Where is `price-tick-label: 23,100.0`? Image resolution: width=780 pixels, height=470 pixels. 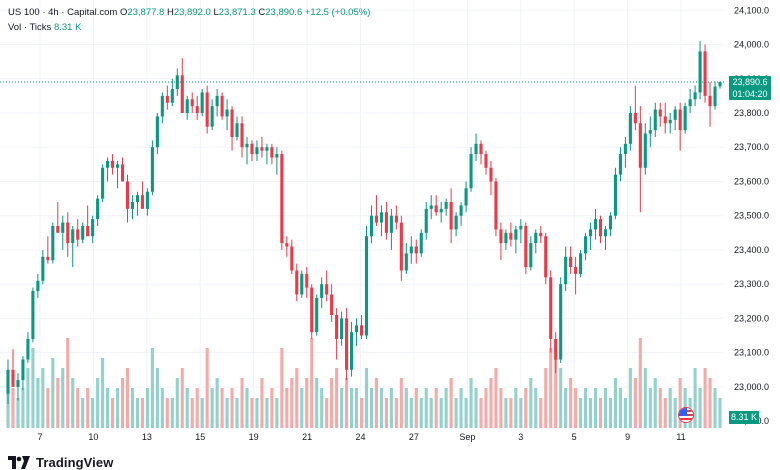 price-tick-label: 23,100.0 is located at coordinates (751, 353).